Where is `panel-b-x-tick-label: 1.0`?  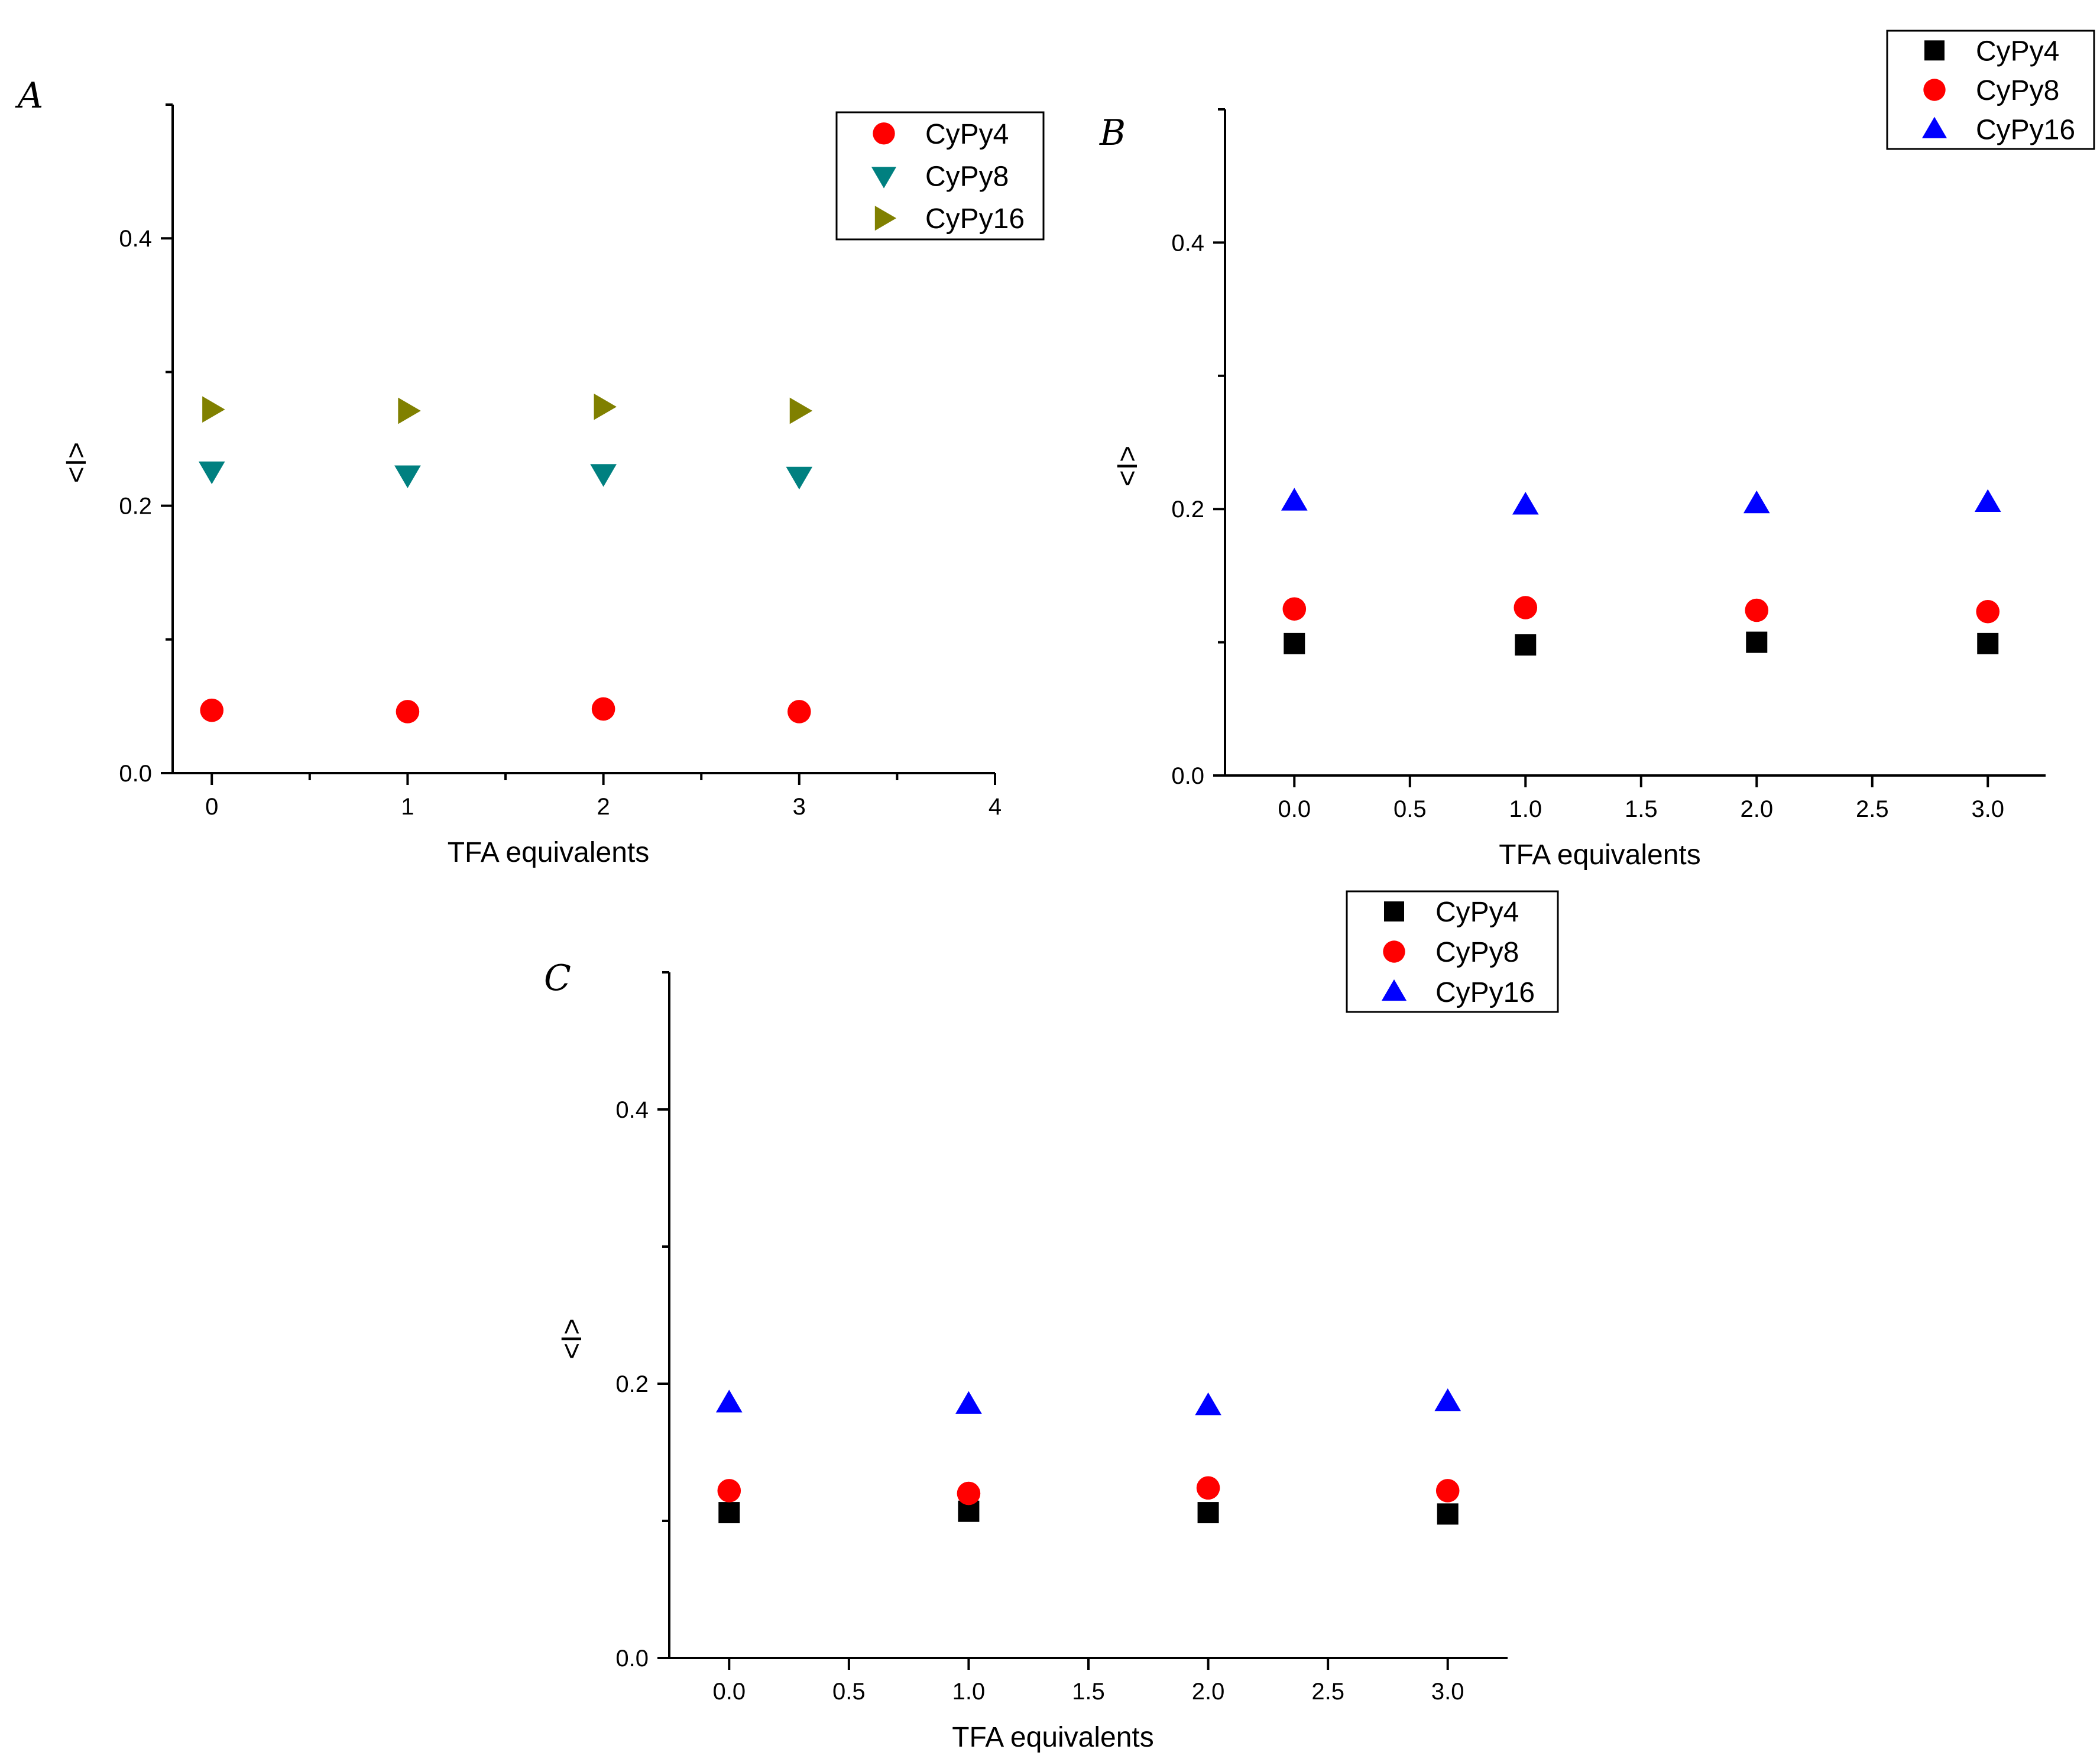 panel-b-x-tick-label: 1.0 is located at coordinates (1525, 809).